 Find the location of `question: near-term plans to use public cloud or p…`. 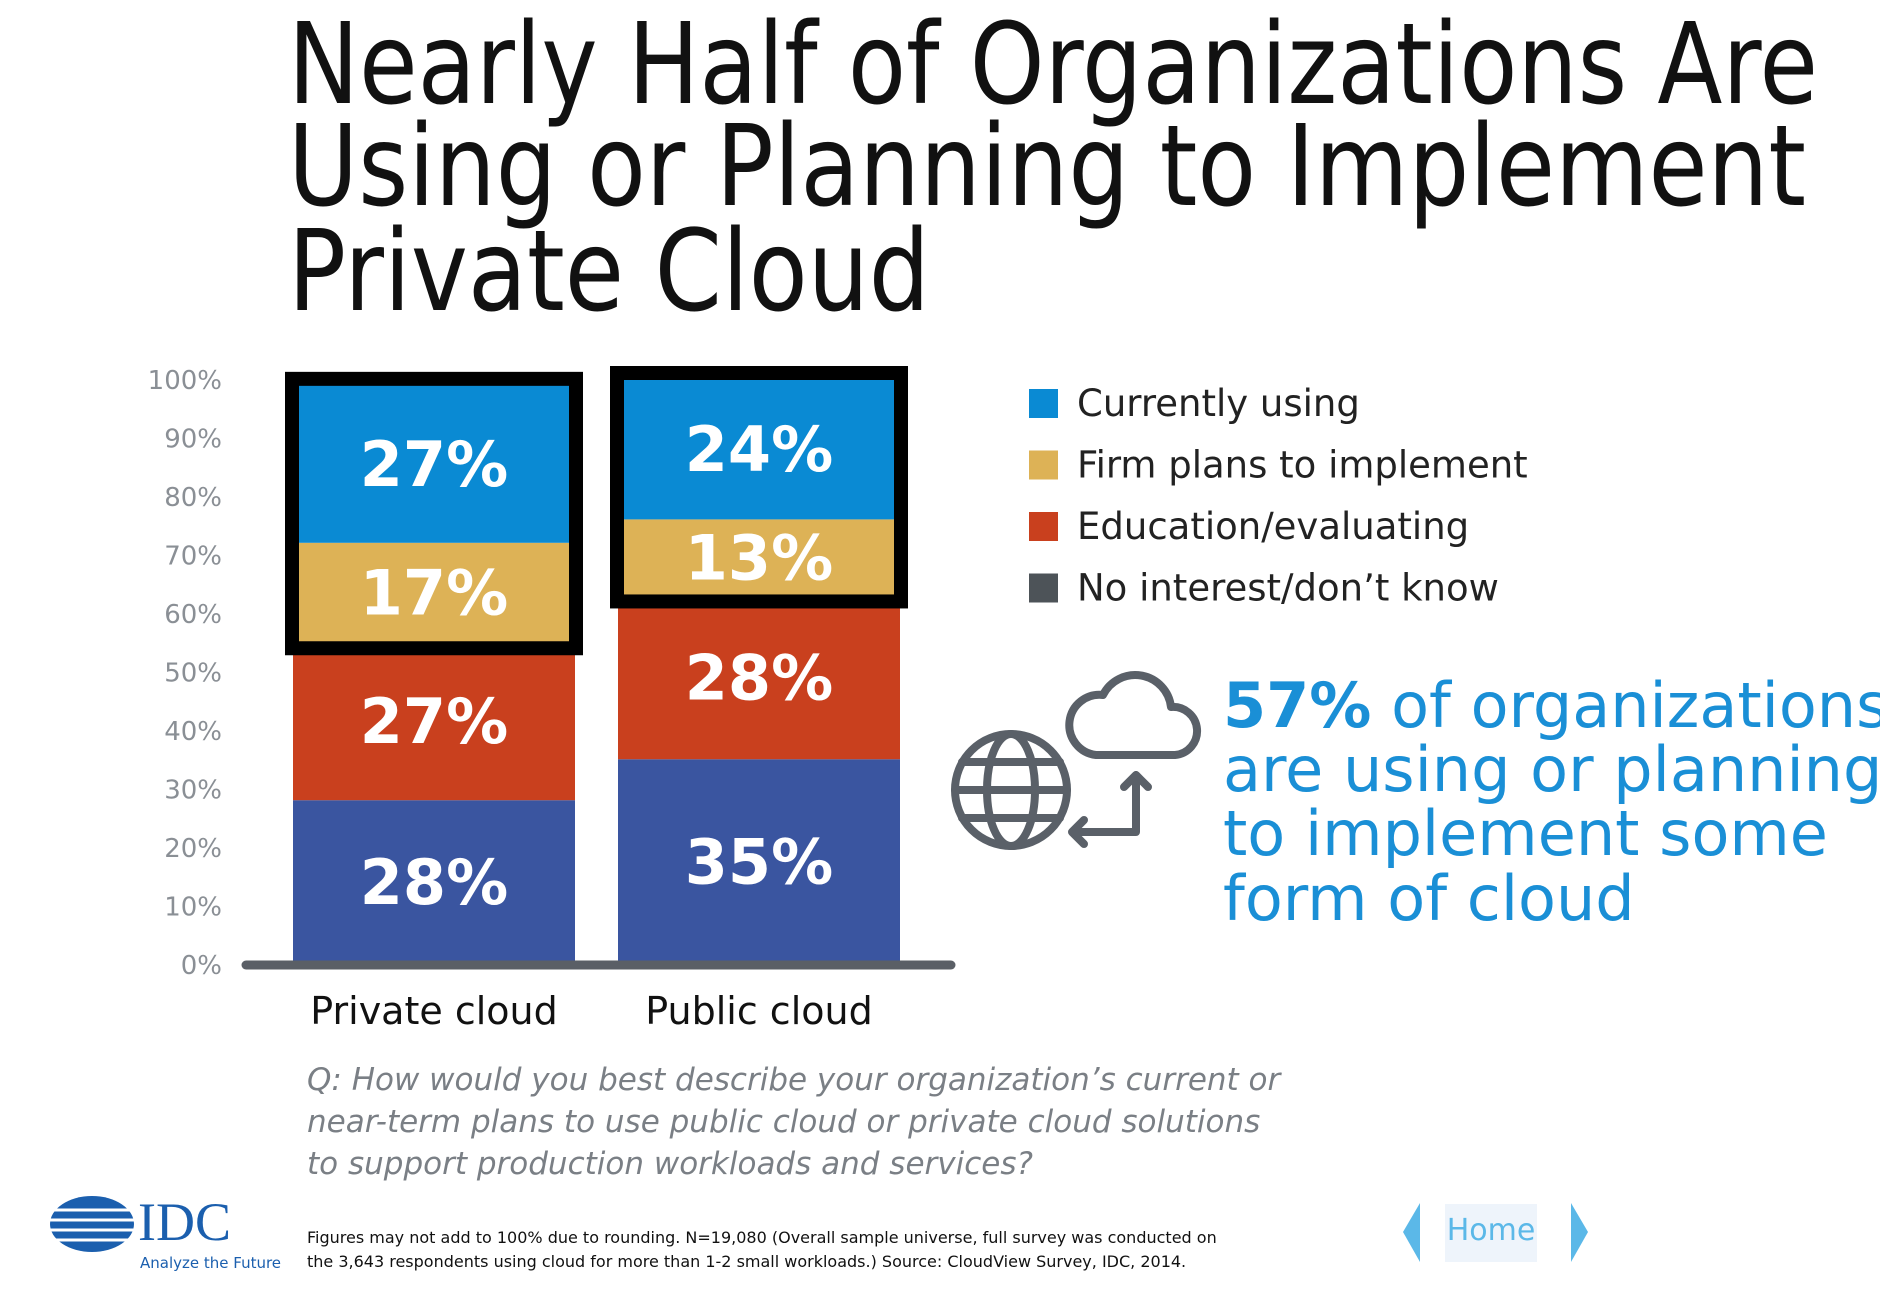

question: near-term plans to use public cloud or p… is located at coordinates (783, 1122).